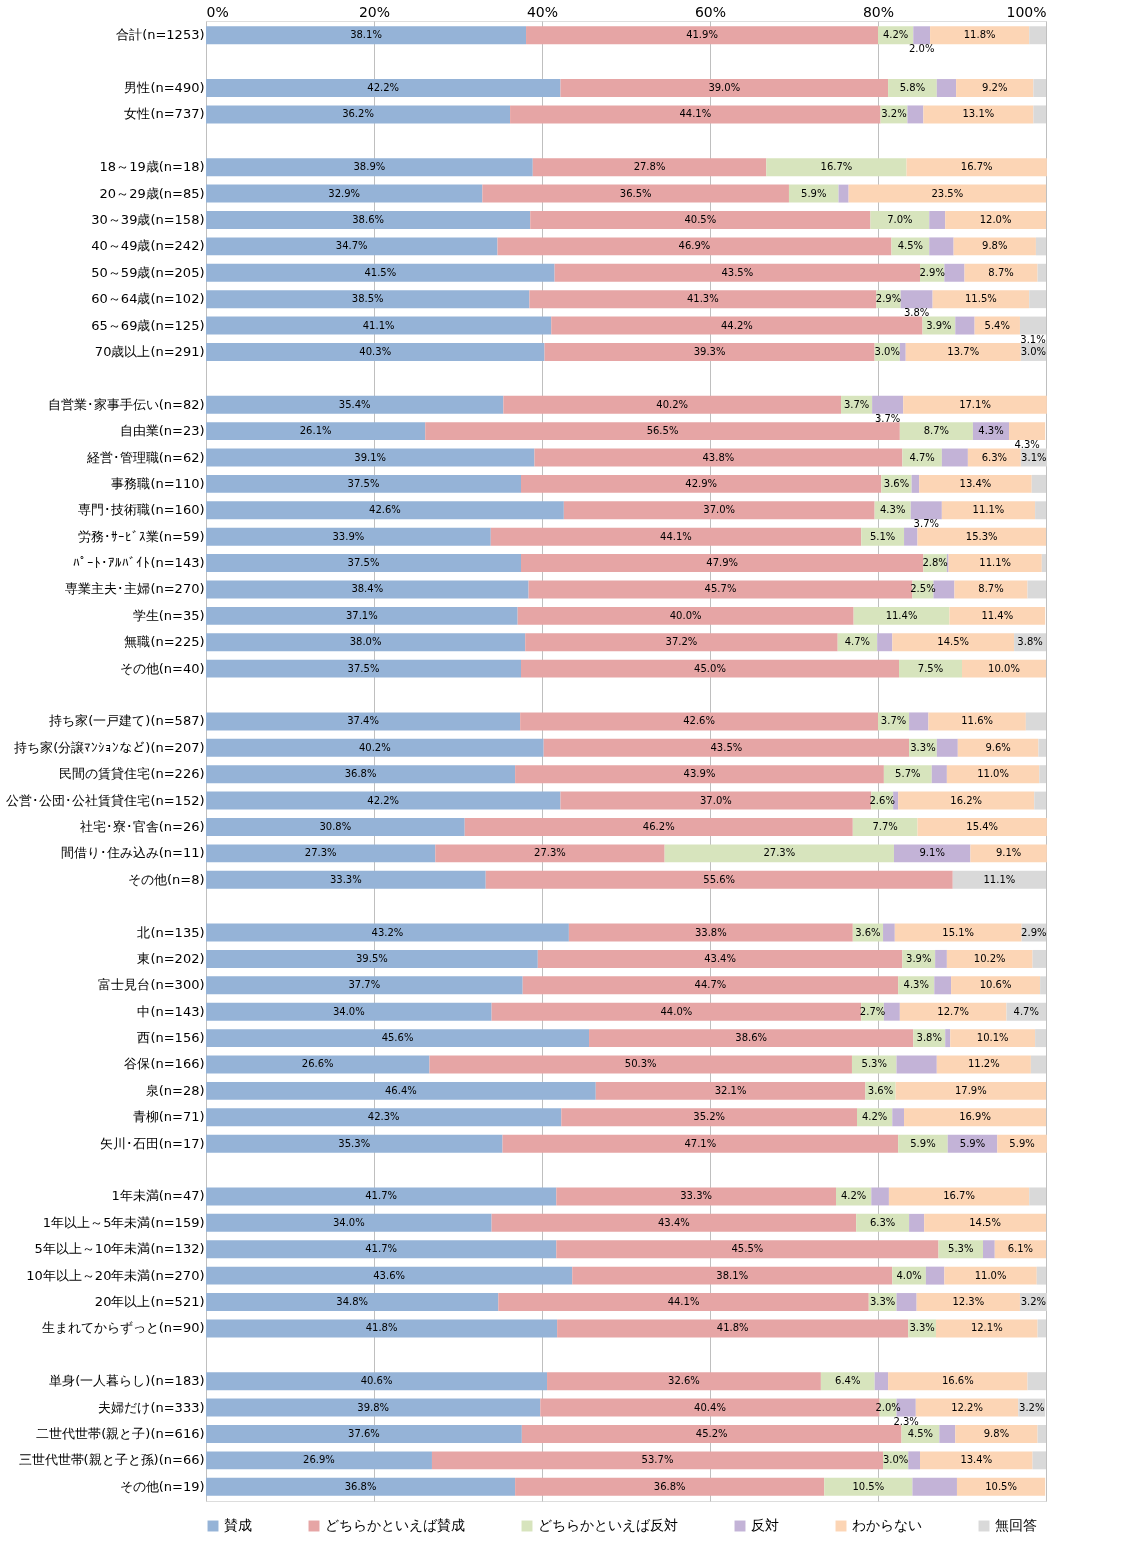 Image resolution: width=1138 pixels, height=1567 pixels. What do you see at coordinates (381, 1196) in the screenshot?
I see `data-label: 41.7%` at bounding box center [381, 1196].